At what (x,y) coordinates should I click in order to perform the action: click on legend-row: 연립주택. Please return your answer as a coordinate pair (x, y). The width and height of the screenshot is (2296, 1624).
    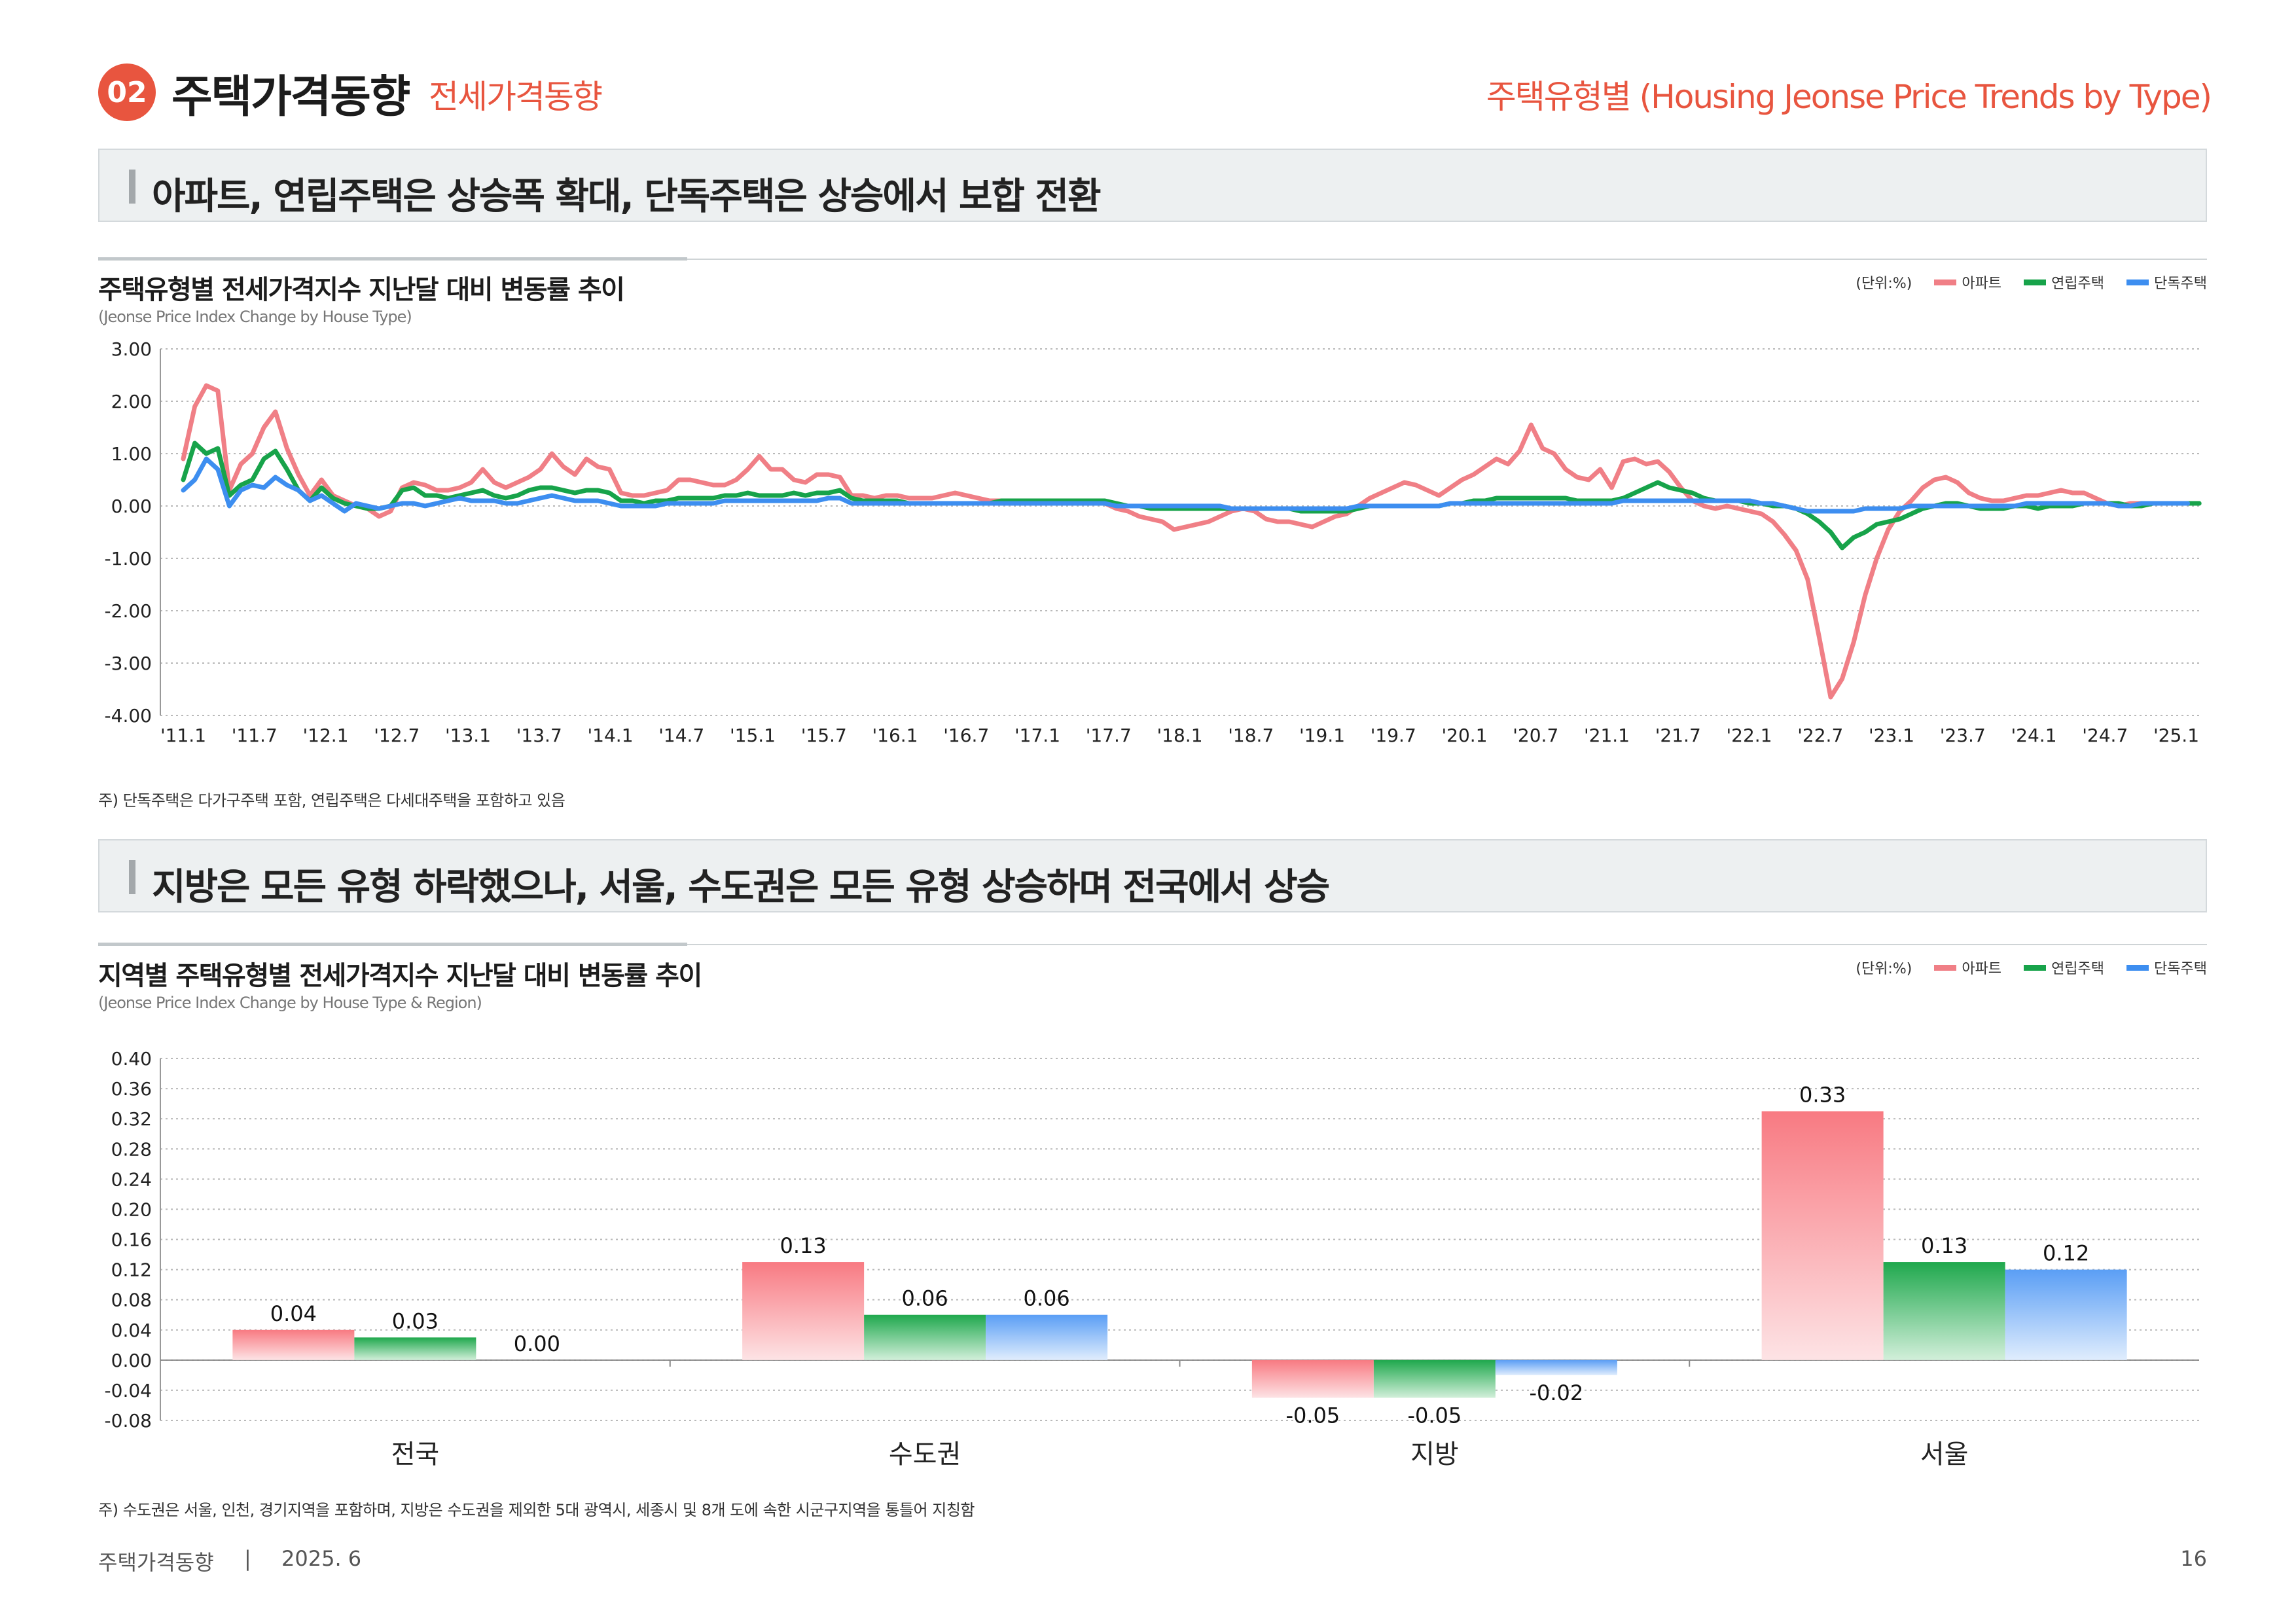
    Looking at the image, I should click on (2064, 967).